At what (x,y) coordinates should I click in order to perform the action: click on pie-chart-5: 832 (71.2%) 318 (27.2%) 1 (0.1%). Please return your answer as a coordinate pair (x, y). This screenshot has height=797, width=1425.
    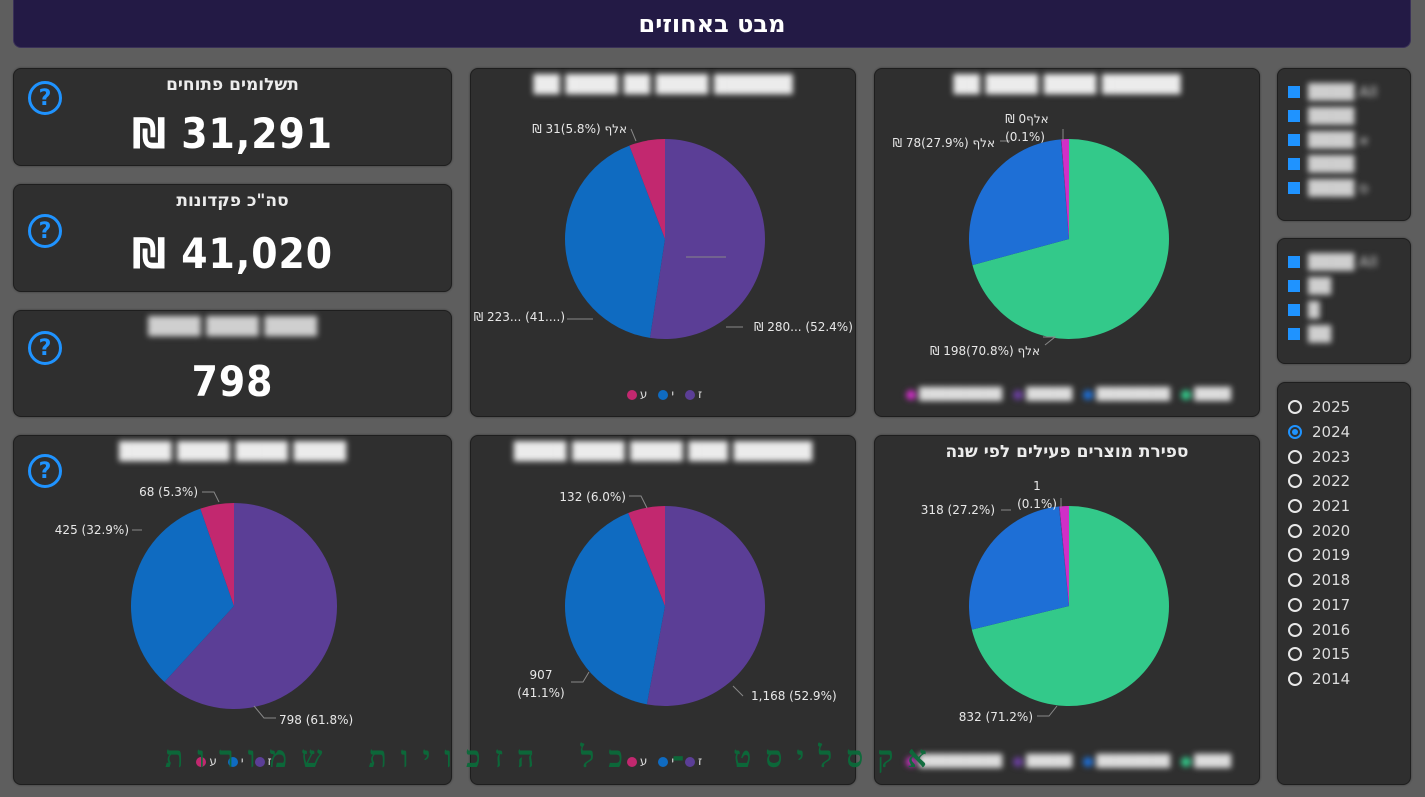
    Looking at the image, I should click on (1045, 601).